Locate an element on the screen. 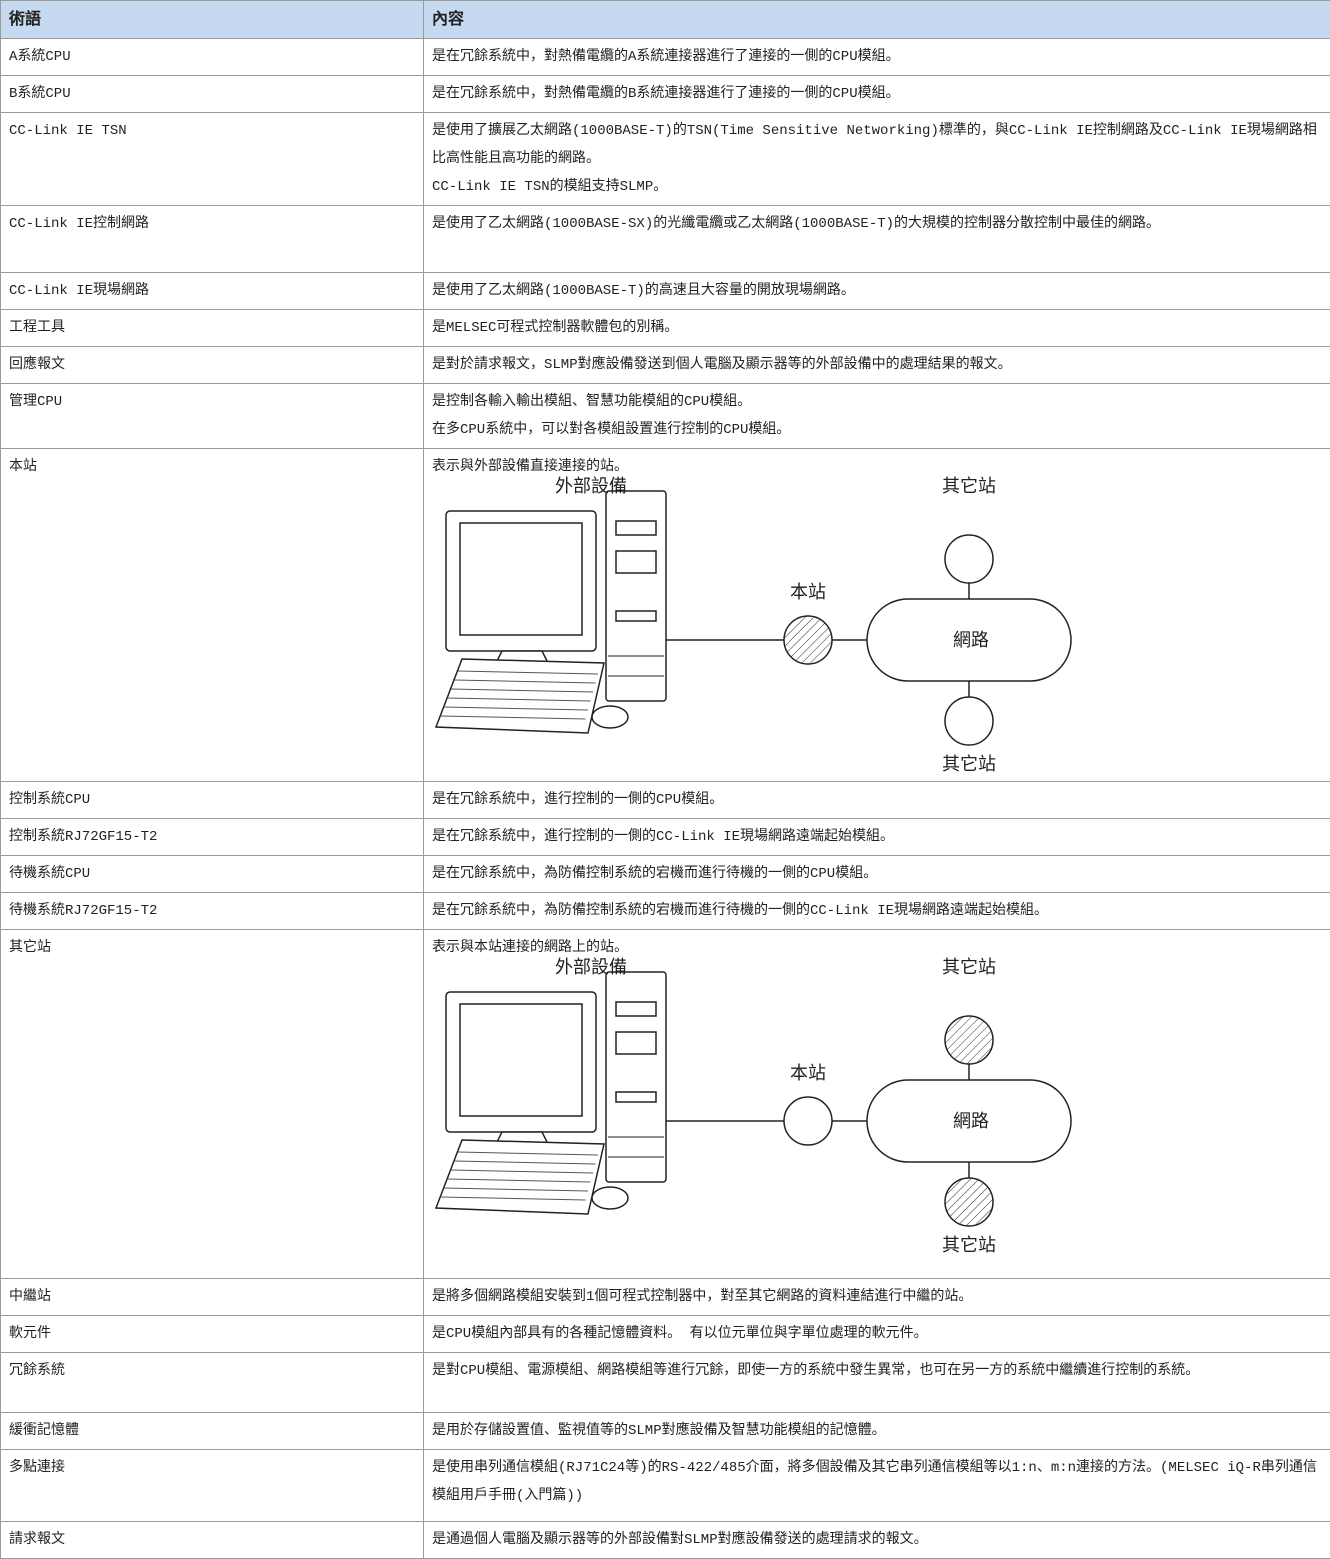 The image size is (1330, 1559). term-cell: 中繼站 is located at coordinates (212, 1297).